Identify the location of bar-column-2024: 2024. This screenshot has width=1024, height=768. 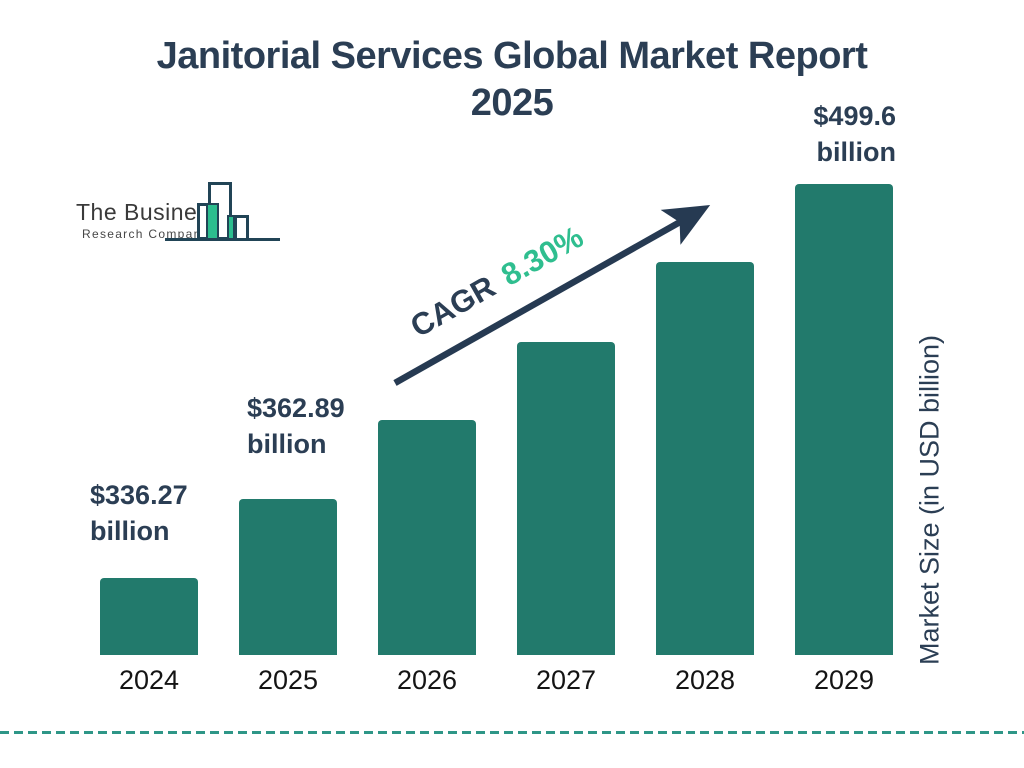
(149, 444).